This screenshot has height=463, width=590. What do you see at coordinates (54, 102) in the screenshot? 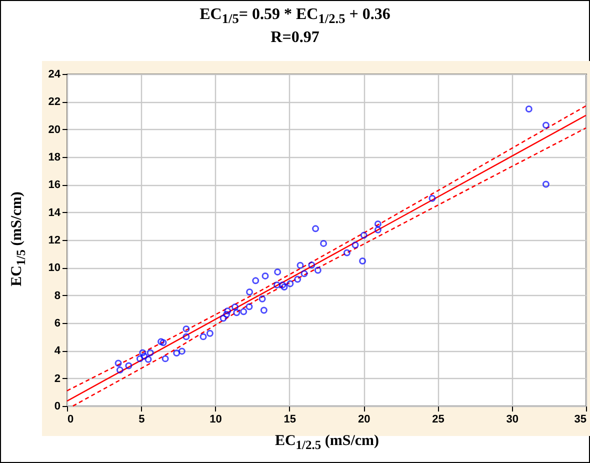
I see `y-tick-label: 22` at bounding box center [54, 102].